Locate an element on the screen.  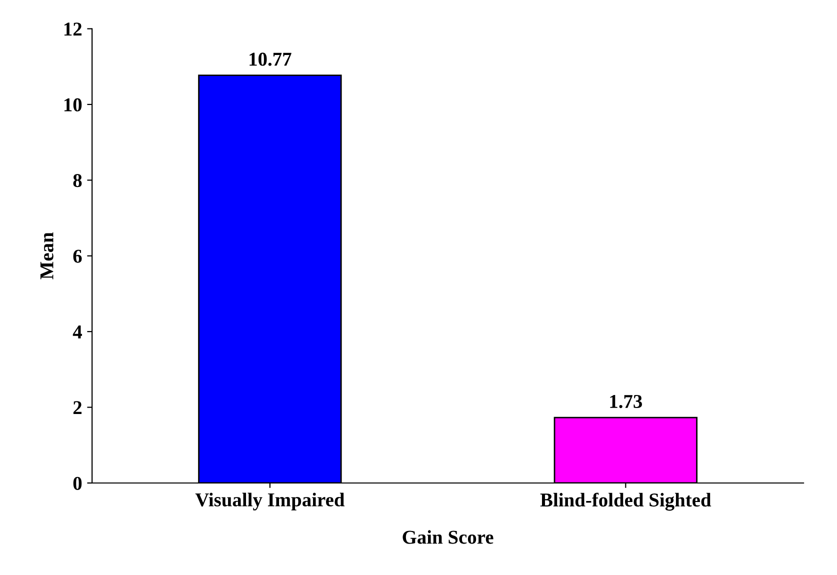
y-tick-label: 8 is located at coordinates (77, 181).